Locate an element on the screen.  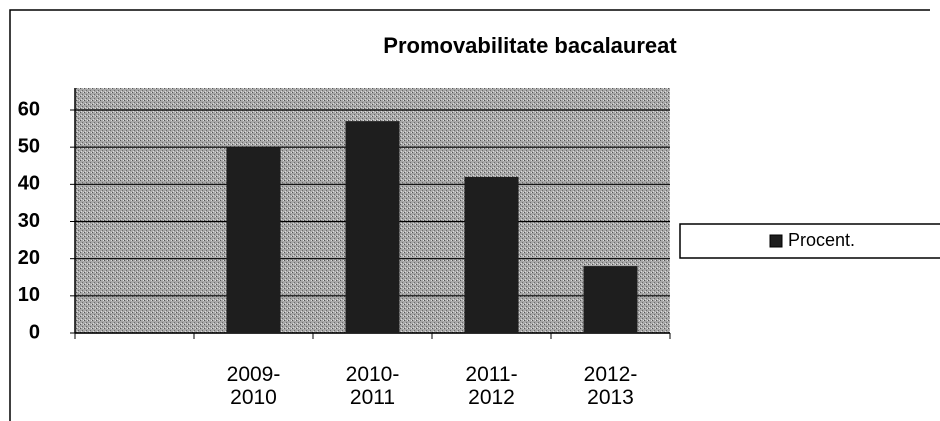
x-tick-label: 2010-2011 is located at coordinates (372, 386).